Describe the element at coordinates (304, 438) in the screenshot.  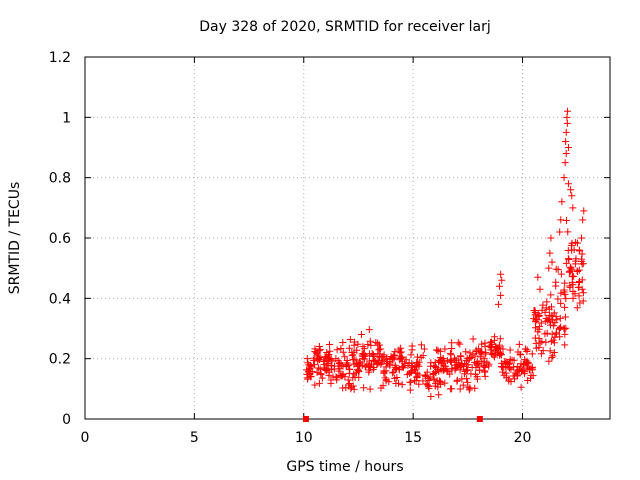
I see `x-tick-label: 10` at that location.